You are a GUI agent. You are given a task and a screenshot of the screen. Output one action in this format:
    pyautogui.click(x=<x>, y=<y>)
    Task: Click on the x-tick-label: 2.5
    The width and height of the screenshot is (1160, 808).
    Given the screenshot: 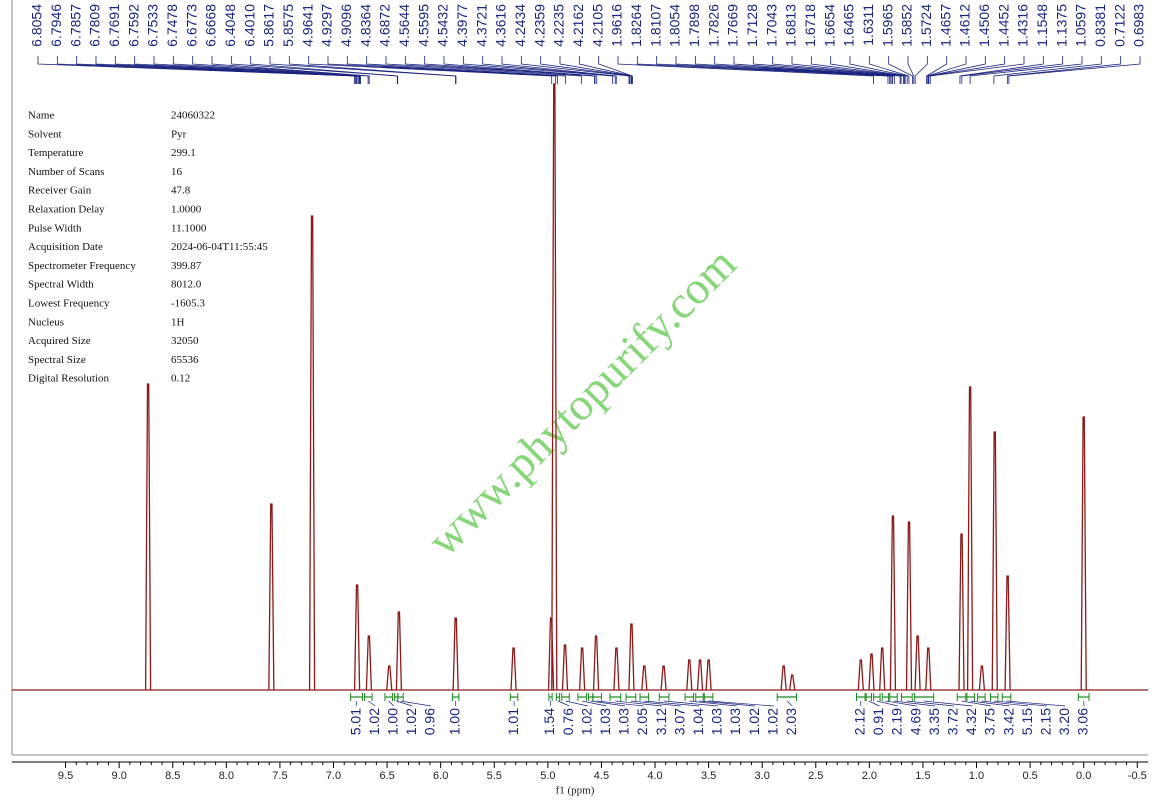 What is the action you would take?
    pyautogui.click(x=815, y=776)
    